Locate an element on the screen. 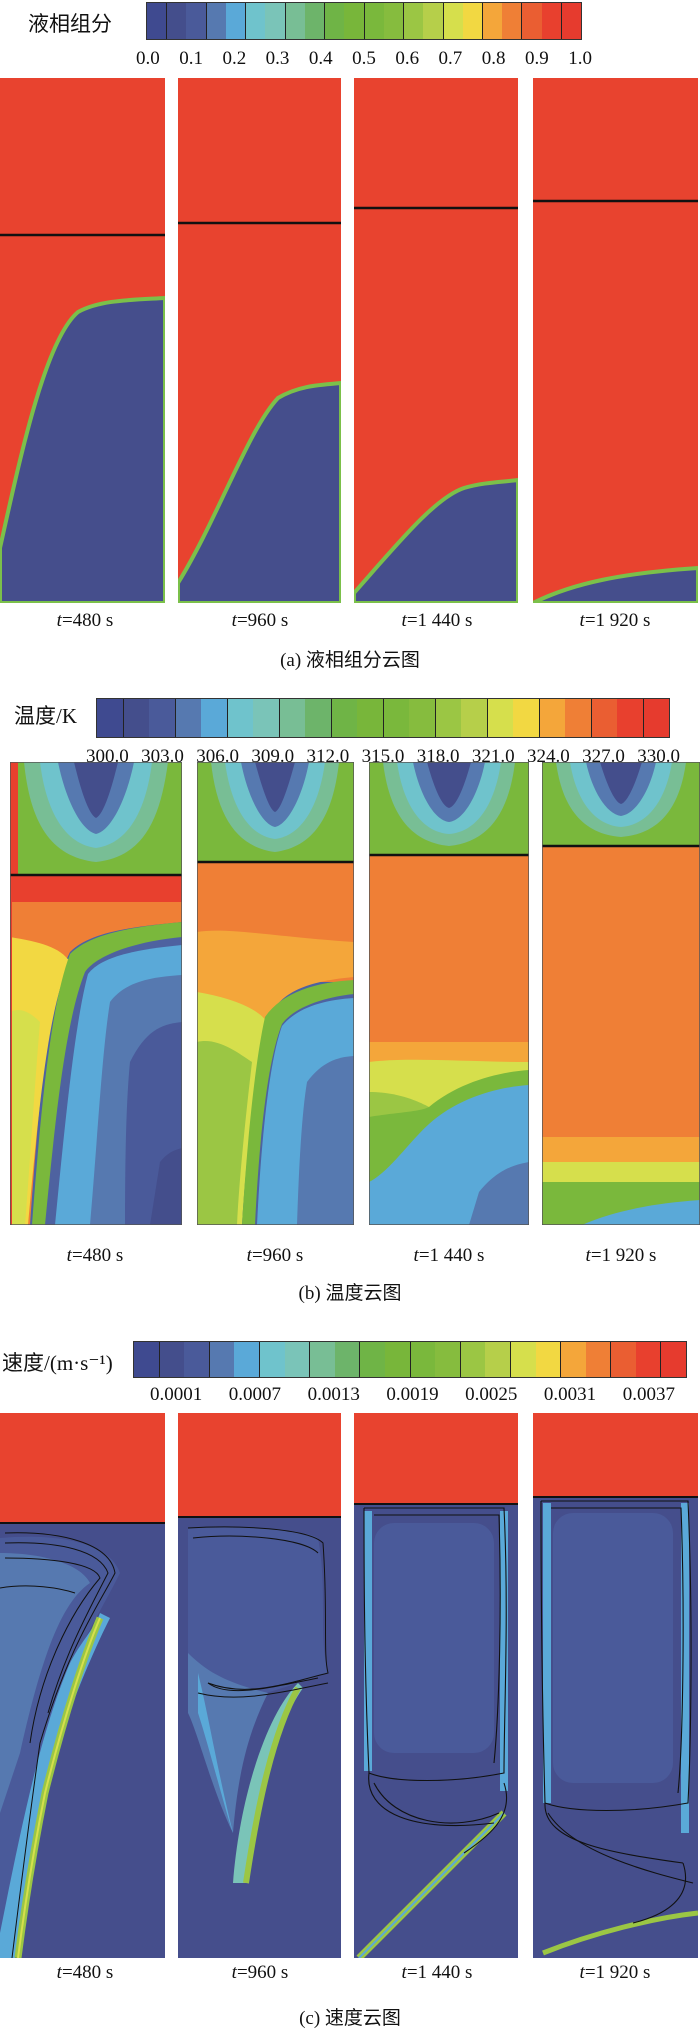  legend-title-velocity: 速度/(m·s⁻¹) is located at coordinates (57, 1363).